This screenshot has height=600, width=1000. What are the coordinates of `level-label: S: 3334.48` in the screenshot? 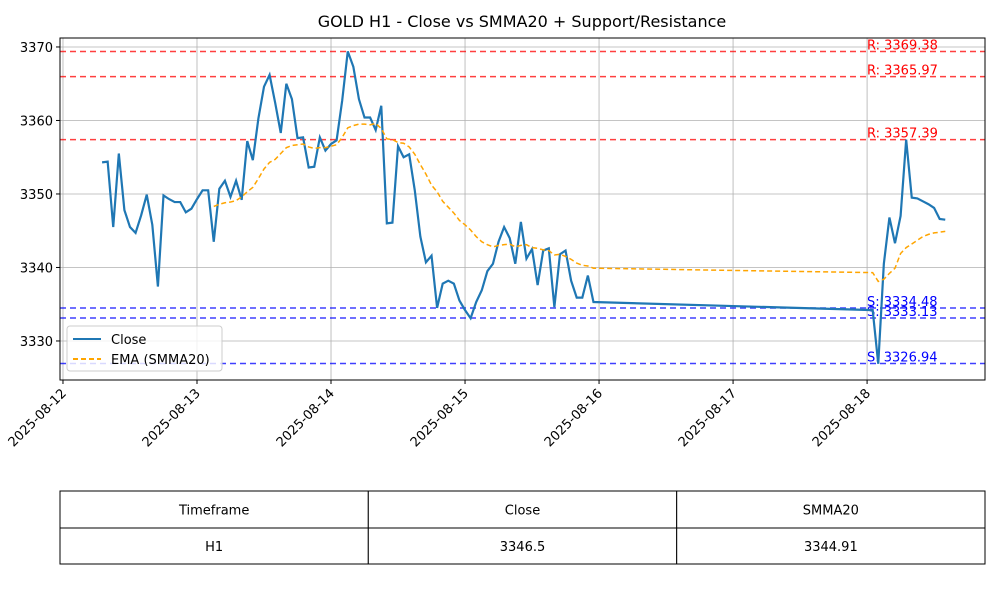 It's located at (902, 302).